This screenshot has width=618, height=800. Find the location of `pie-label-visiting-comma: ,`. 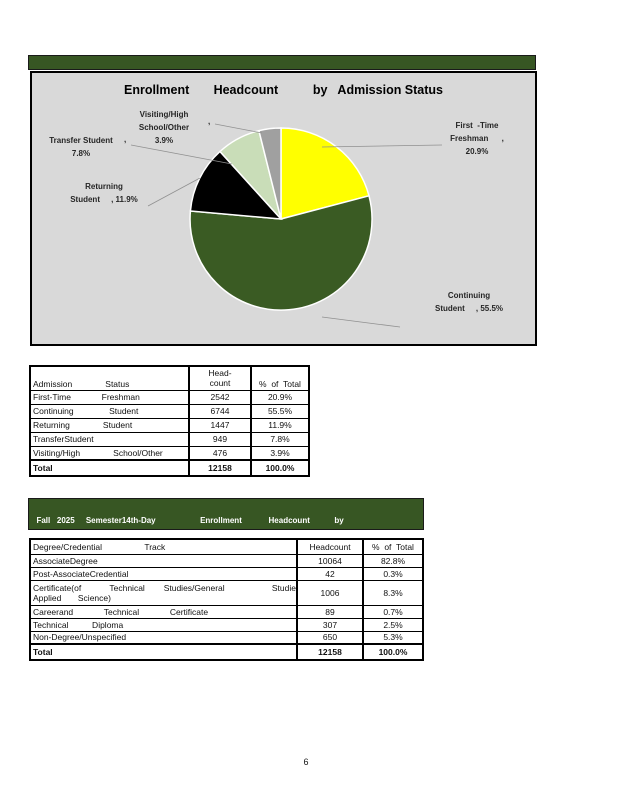

pie-label-visiting-comma: , is located at coordinates (209, 121).